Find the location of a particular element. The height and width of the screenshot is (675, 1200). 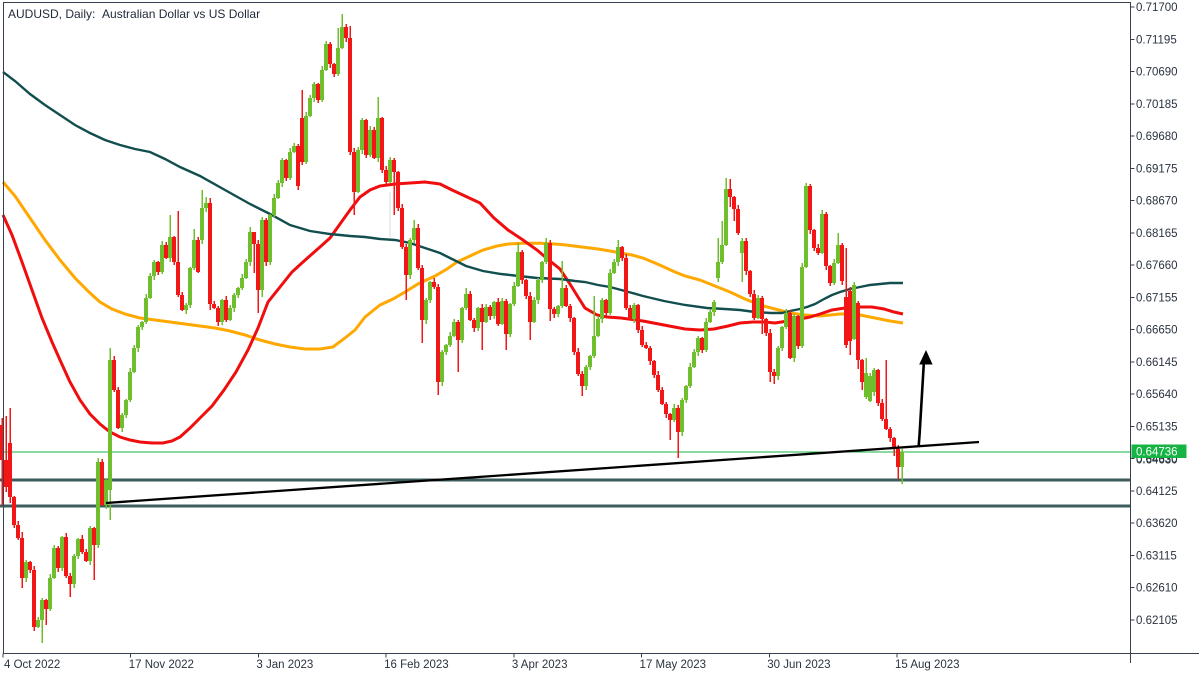

svg-text: 0.68670 is located at coordinates (1157, 202).